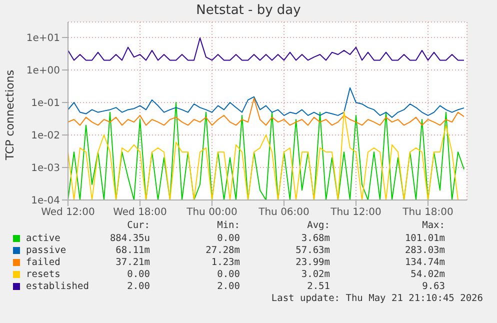 The height and width of the screenshot is (323, 497). Describe the element at coordinates (318, 225) in the screenshot. I see `text: Avg:` at that location.